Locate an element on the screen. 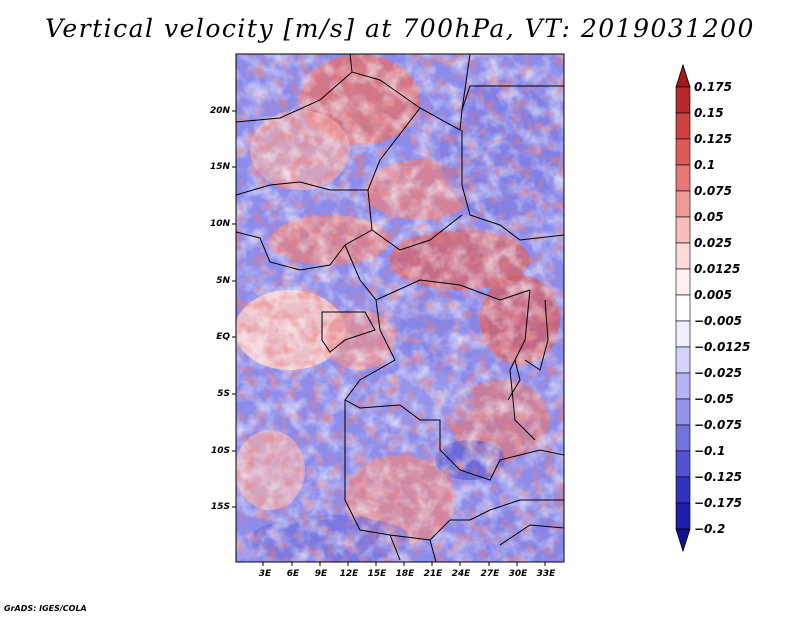 Image resolution: width=800 pixels, height=618 pixels. colorbar is located at coordinates (683, 308).